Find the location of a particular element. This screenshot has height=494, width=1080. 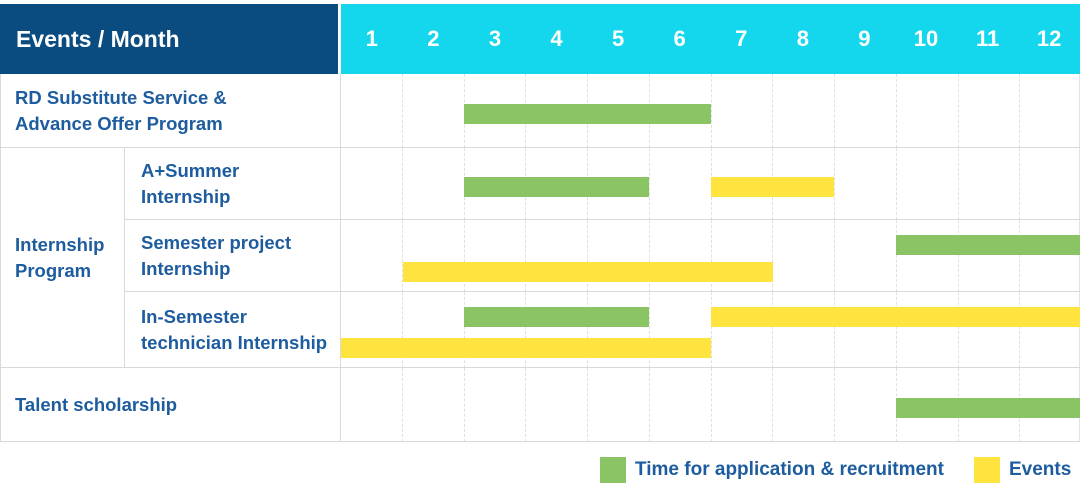

month-header-2: 2 is located at coordinates (433, 38).